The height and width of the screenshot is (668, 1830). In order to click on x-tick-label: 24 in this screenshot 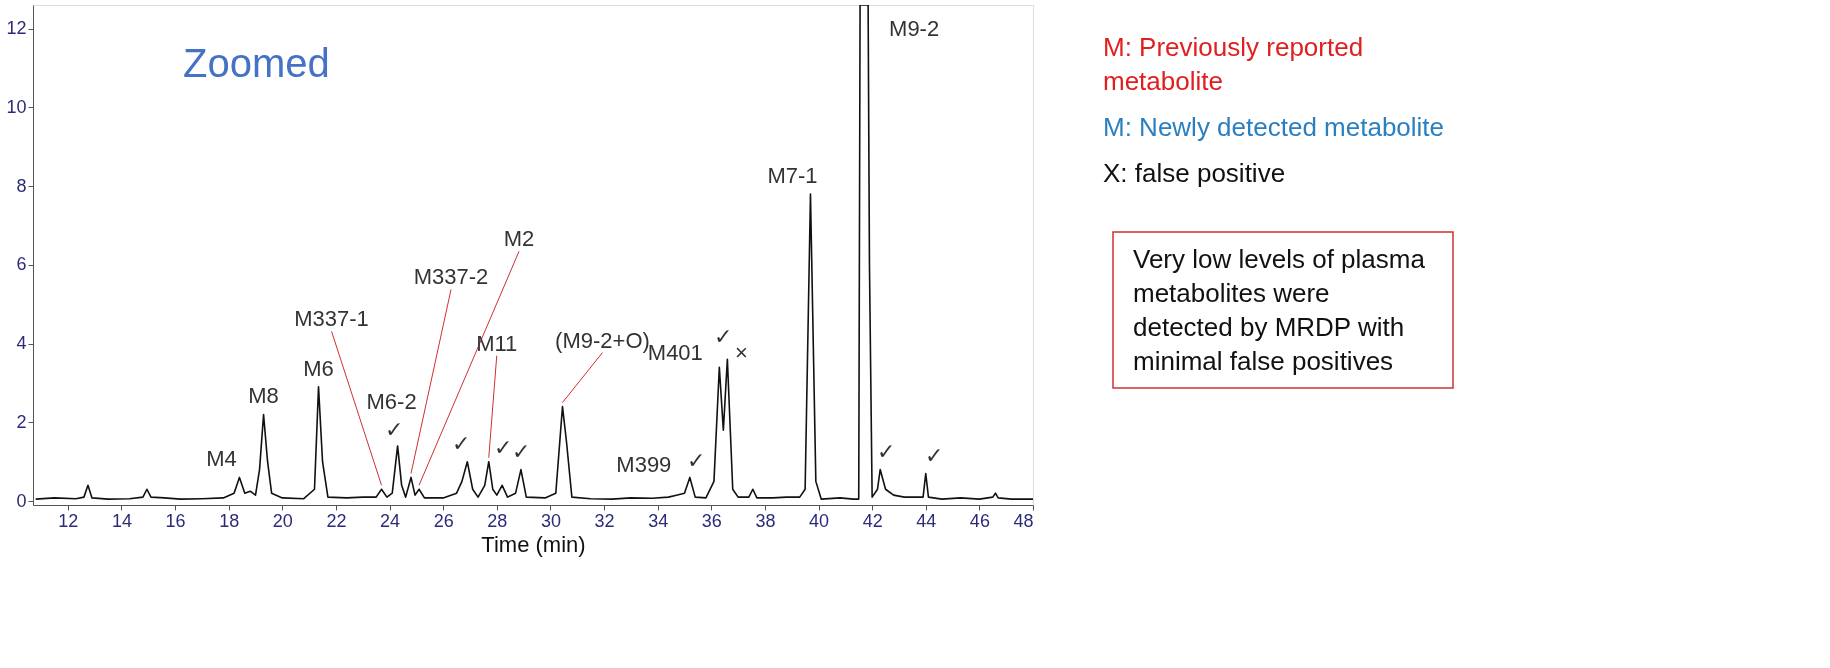, I will do `click(390, 520)`.